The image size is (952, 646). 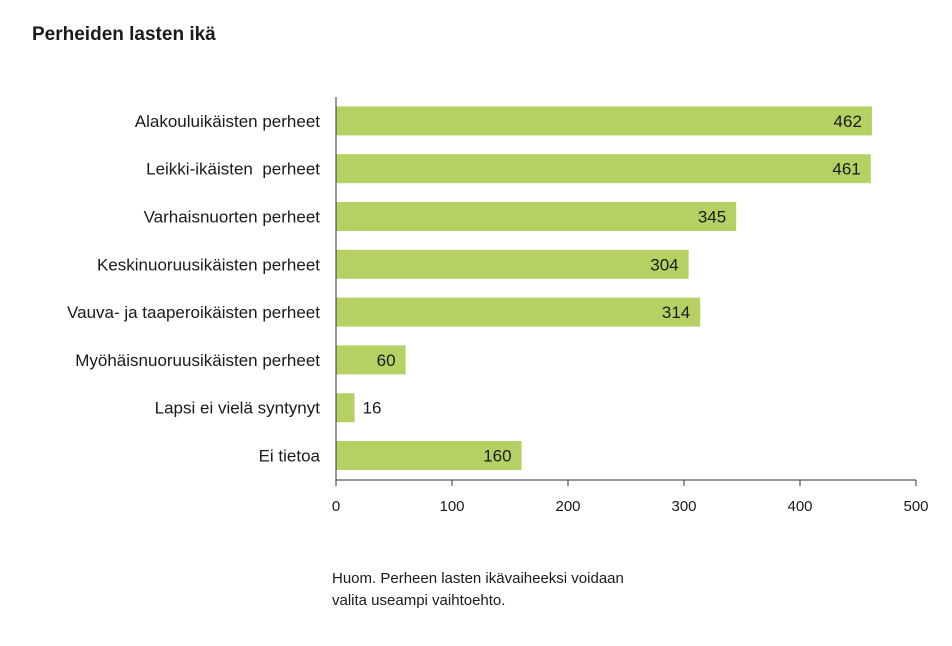 What do you see at coordinates (567, 506) in the screenshot?
I see `x-tick-label-200: 200` at bounding box center [567, 506].